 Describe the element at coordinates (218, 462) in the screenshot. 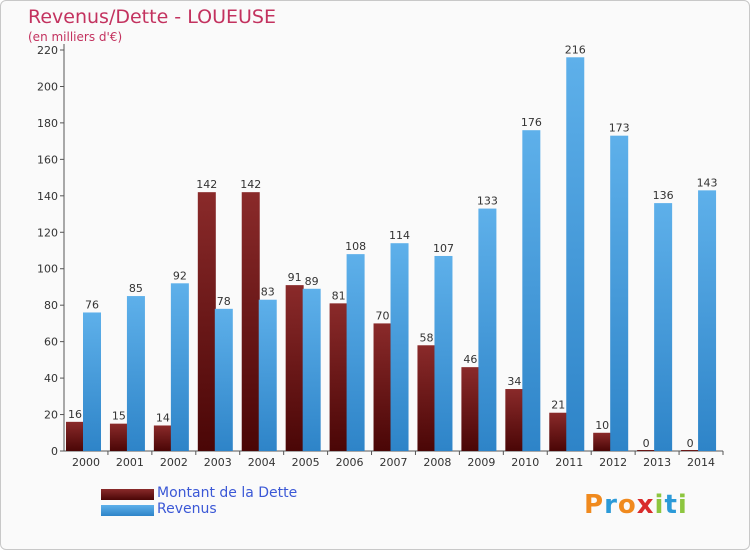

I see `x-tick-label: 2003` at that location.